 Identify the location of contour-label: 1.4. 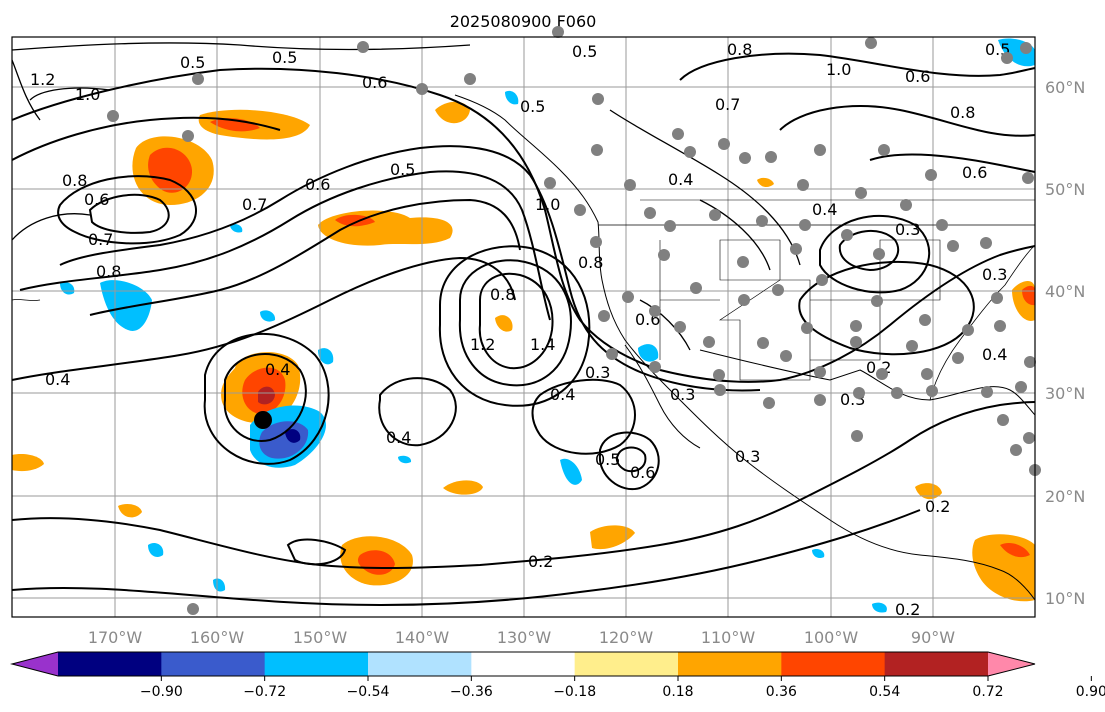
(542, 344).